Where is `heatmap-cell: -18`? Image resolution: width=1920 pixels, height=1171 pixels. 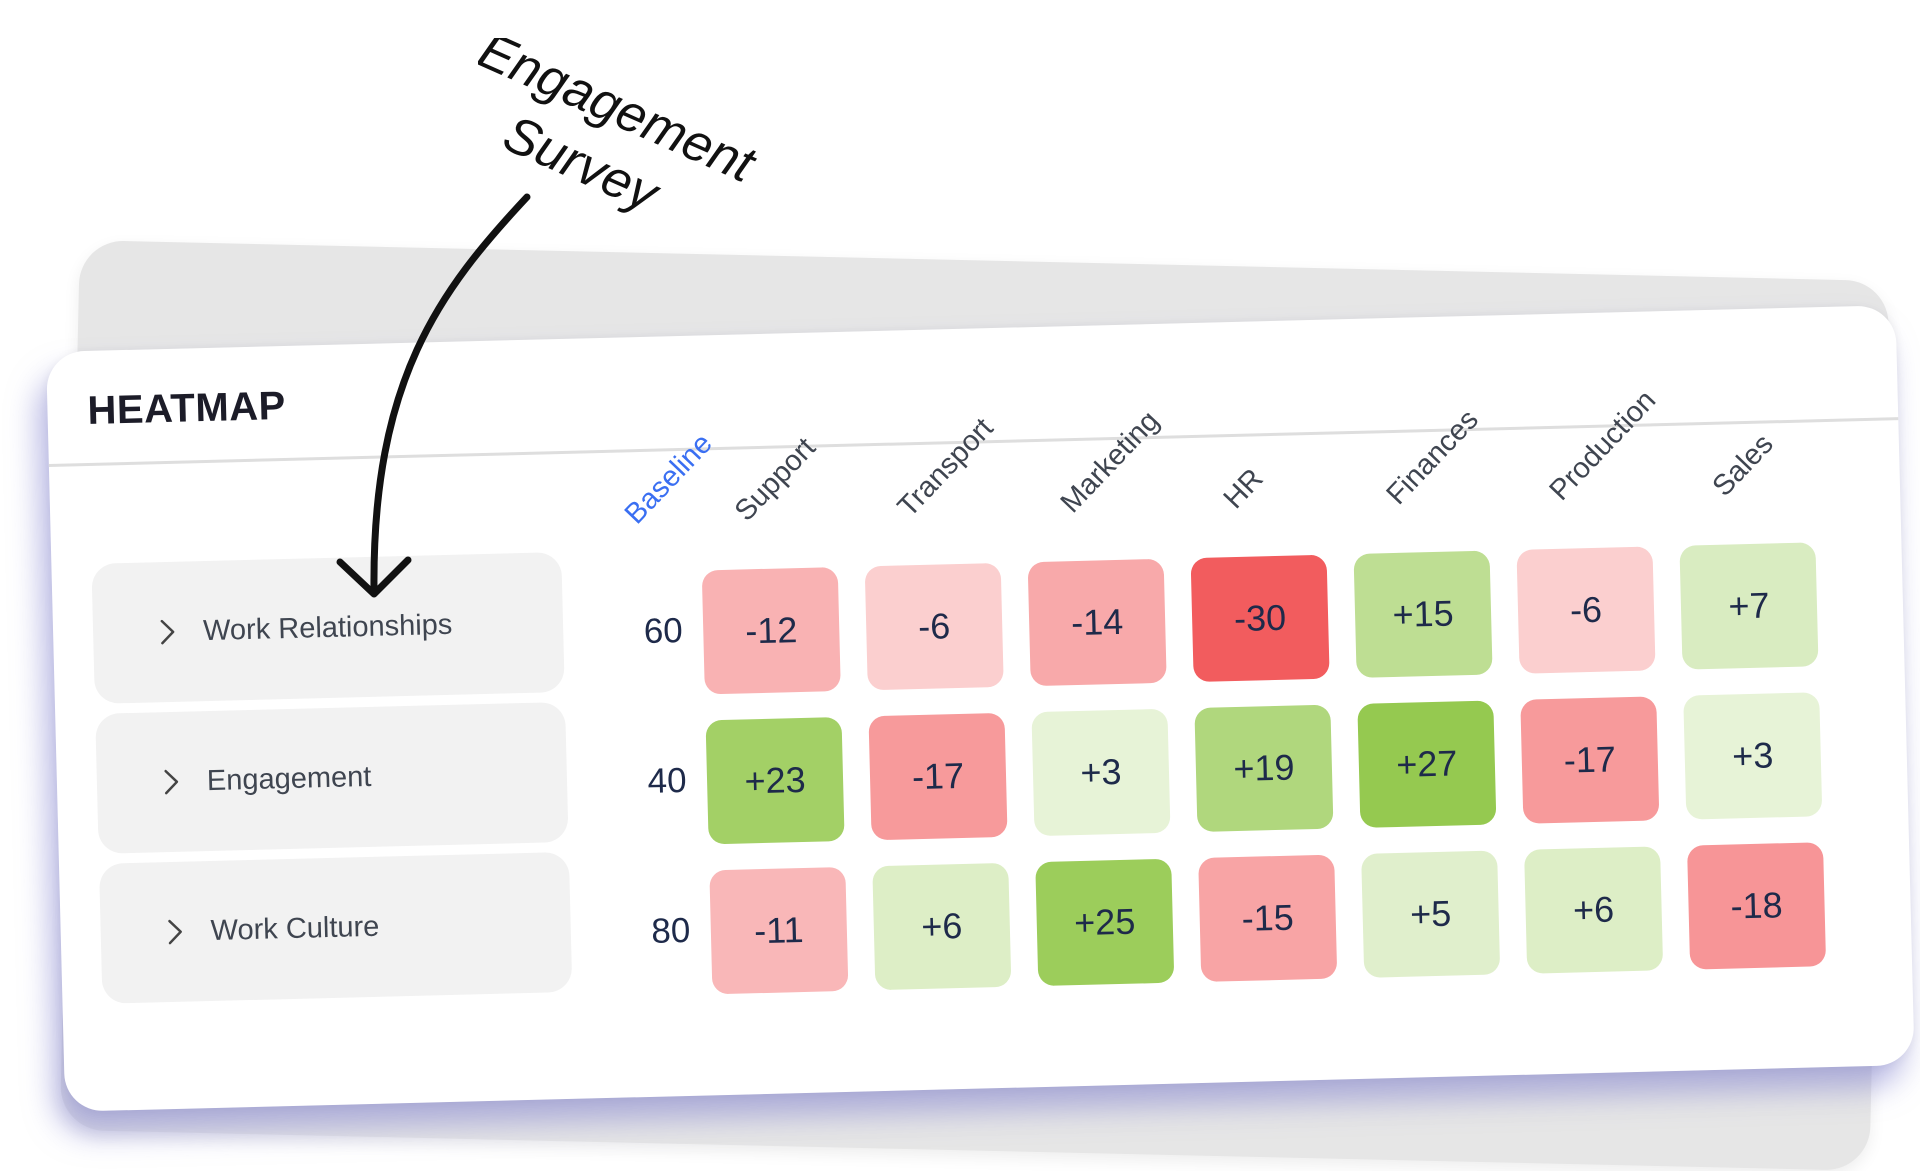 heatmap-cell: -18 is located at coordinates (1757, 906).